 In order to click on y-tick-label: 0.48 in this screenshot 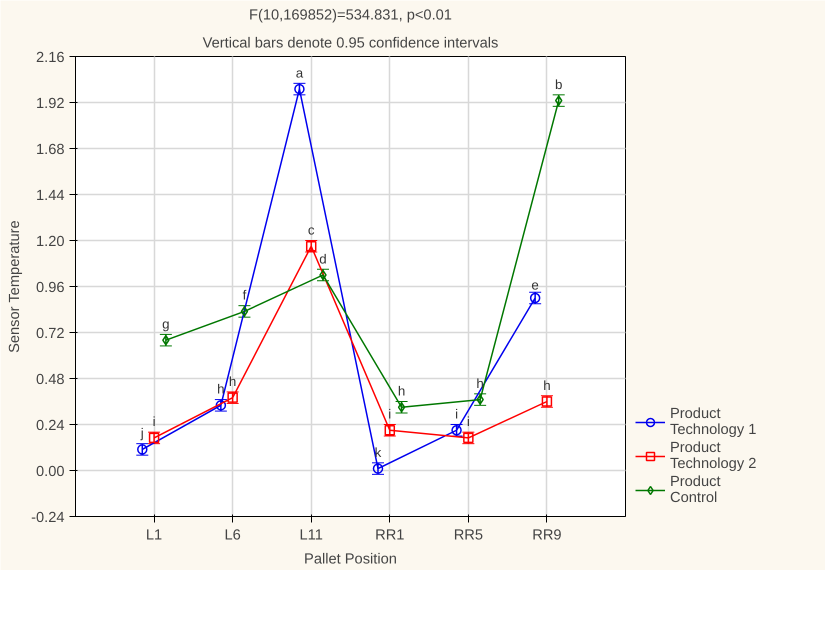, I will do `click(50, 380)`.